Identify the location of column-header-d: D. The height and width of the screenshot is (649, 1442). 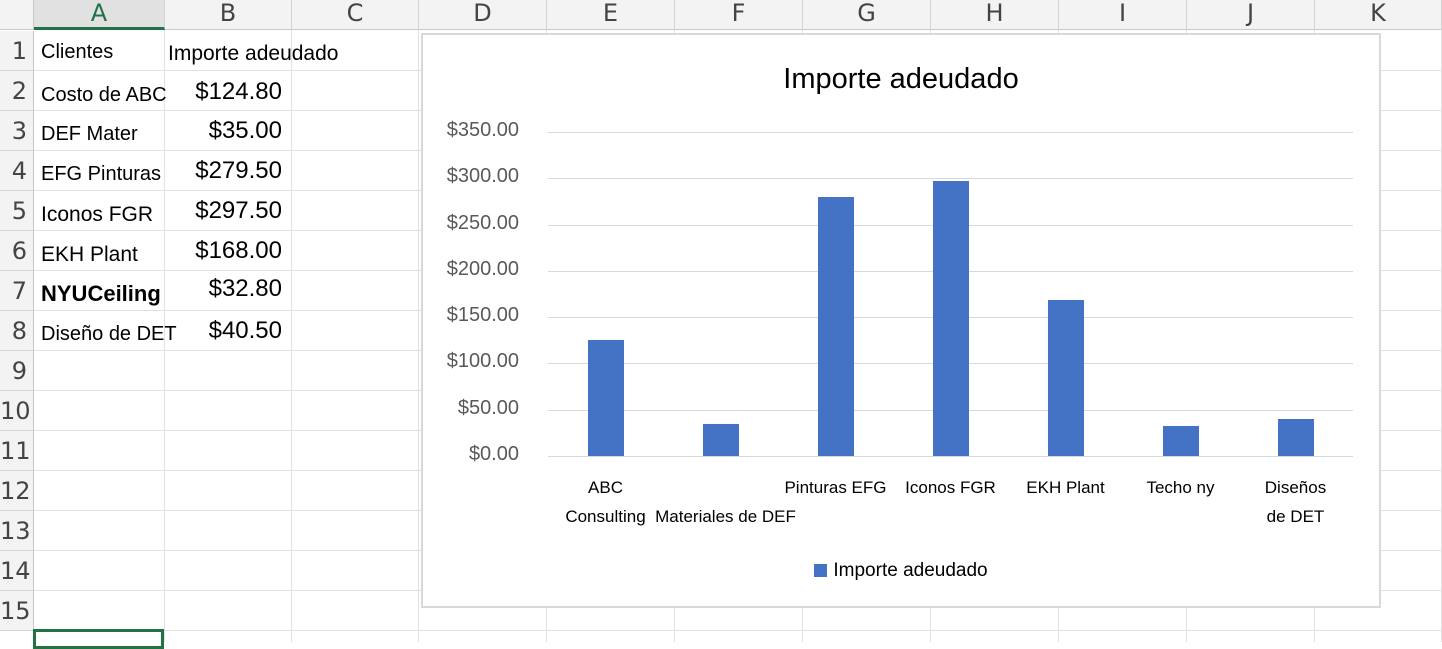
(483, 15).